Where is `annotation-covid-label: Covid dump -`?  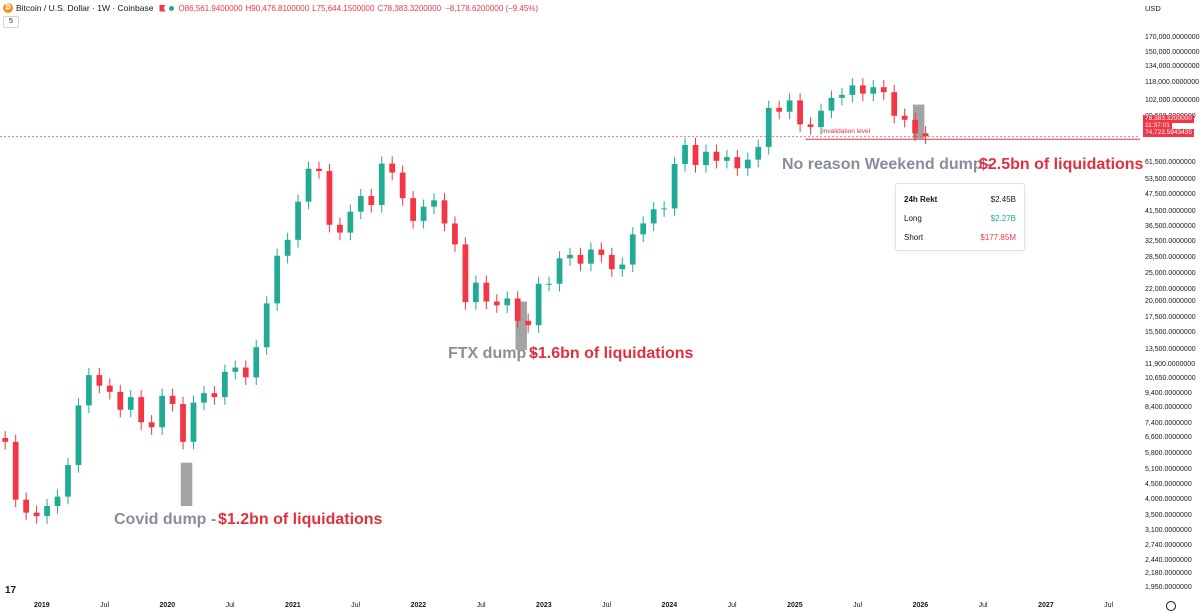 annotation-covid-label: Covid dump - is located at coordinates (165, 519).